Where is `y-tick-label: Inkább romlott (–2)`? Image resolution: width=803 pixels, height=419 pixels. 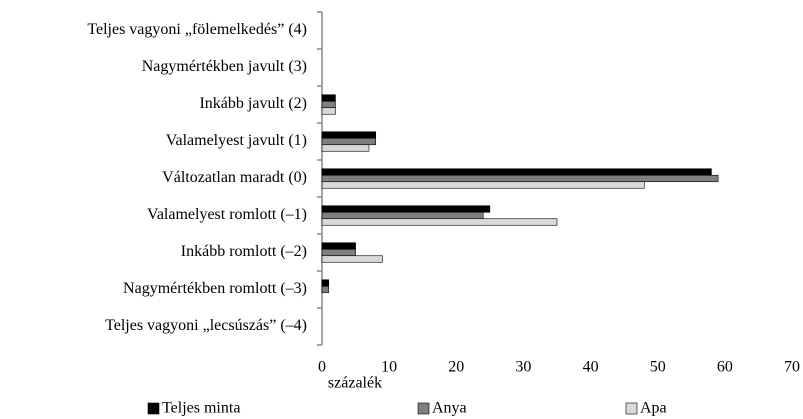
y-tick-label: Inkább romlott (–2) is located at coordinates (244, 251).